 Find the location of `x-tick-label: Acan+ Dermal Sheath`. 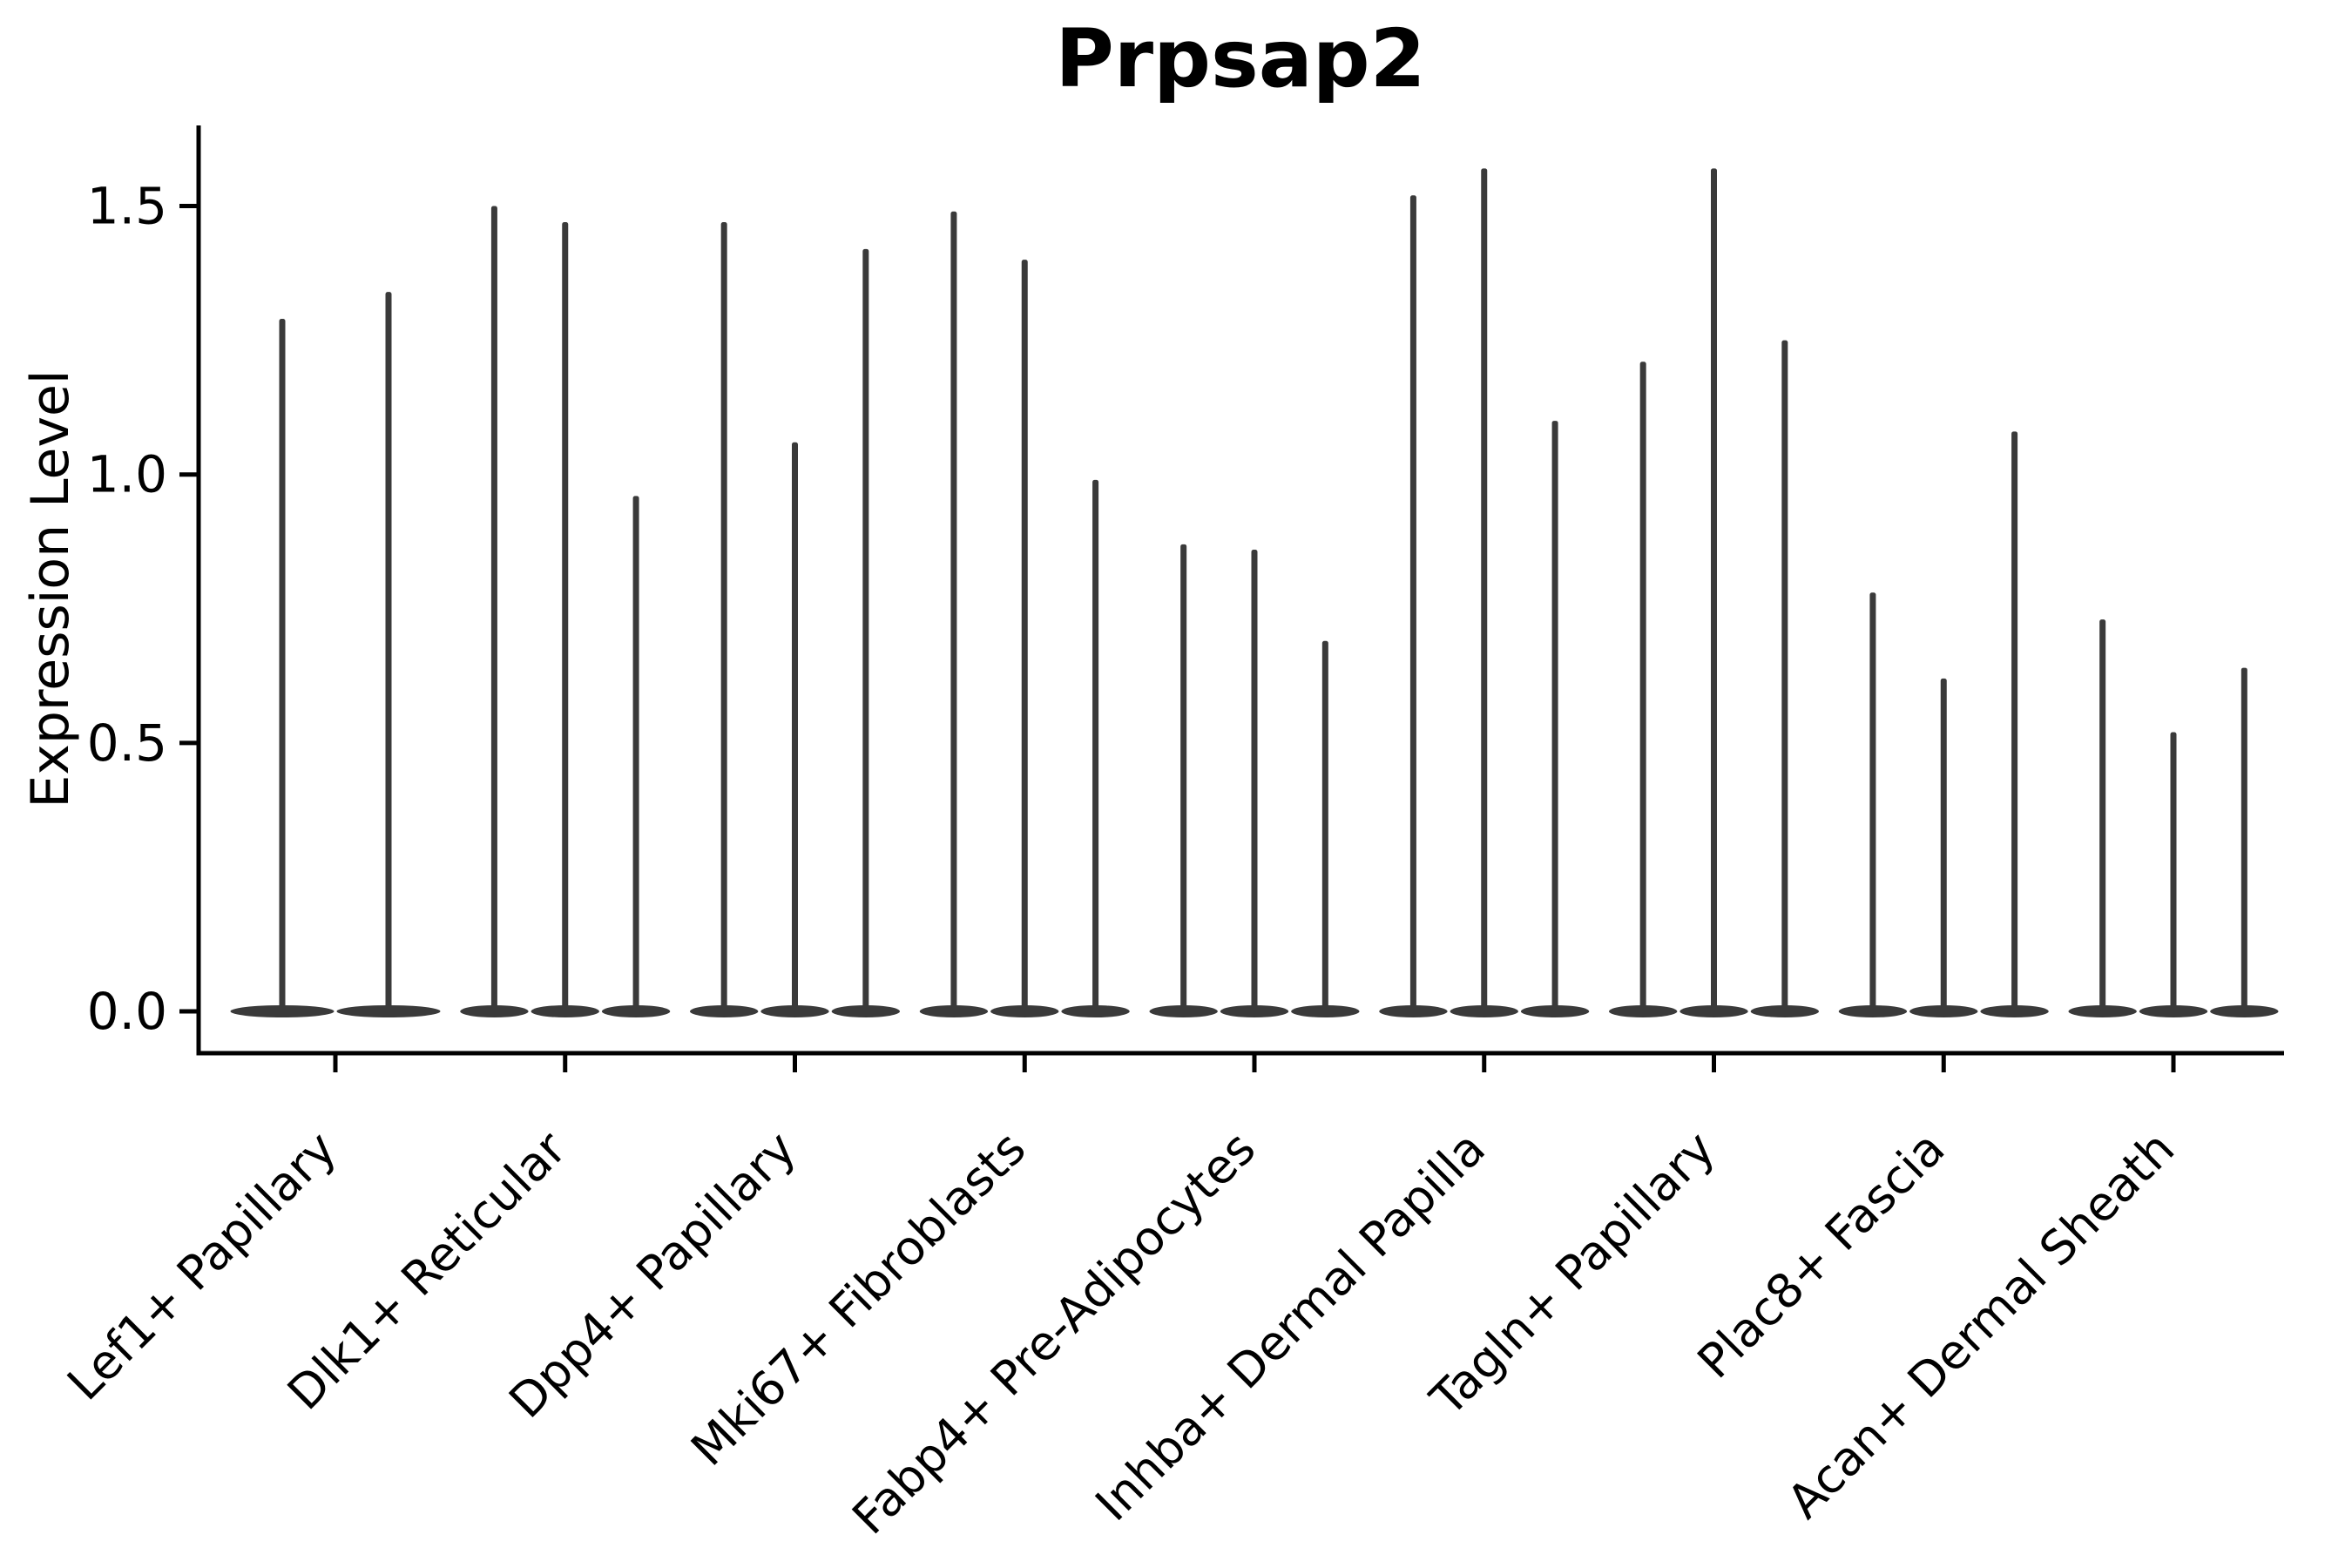

x-tick-label: Acan+ Dermal Sheath is located at coordinates (1981, 1325).